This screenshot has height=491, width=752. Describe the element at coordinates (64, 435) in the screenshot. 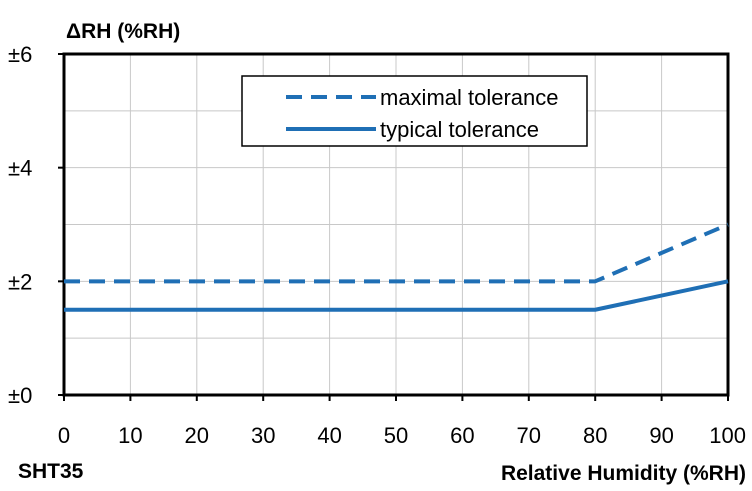

I see `x-tick-label-0: 0` at that location.